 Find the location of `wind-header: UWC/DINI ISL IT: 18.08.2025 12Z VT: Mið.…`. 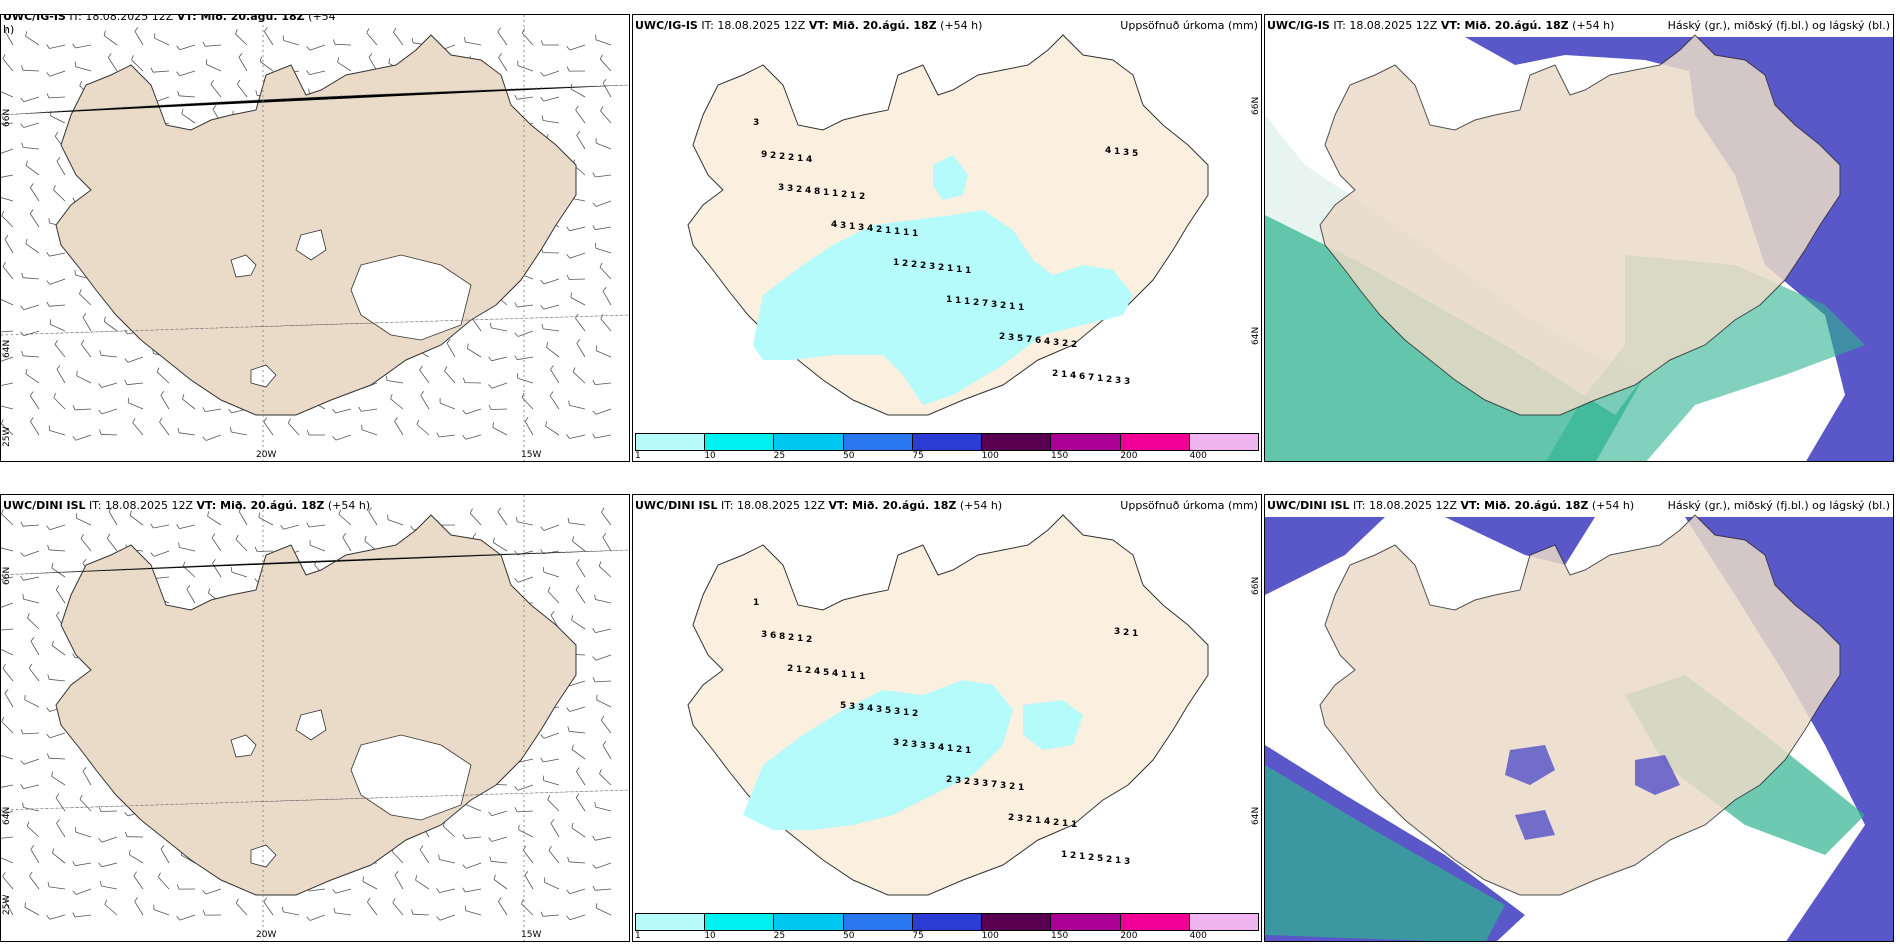

wind-header: UWC/DINI ISL IT: 18.08.2025 12Z VT: Mið.… is located at coordinates (186, 505).